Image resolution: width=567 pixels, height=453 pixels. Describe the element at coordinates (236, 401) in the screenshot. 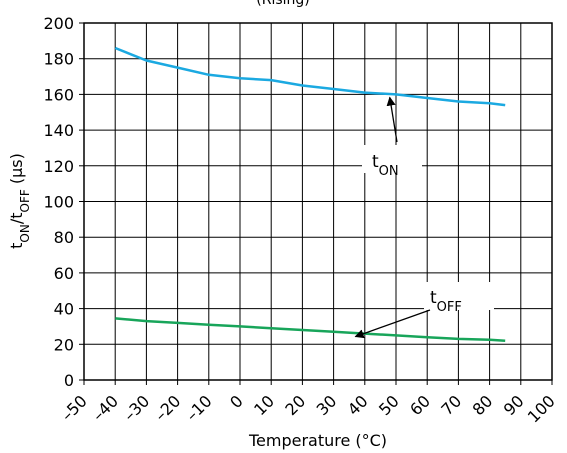

I see `x-tick-label: 0` at that location.